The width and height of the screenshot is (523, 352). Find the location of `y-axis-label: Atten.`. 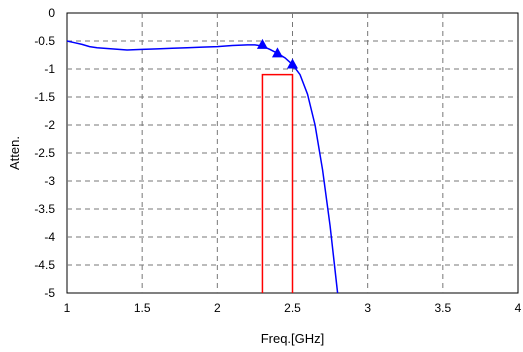

y-axis-label: Atten. is located at coordinates (14, 153).